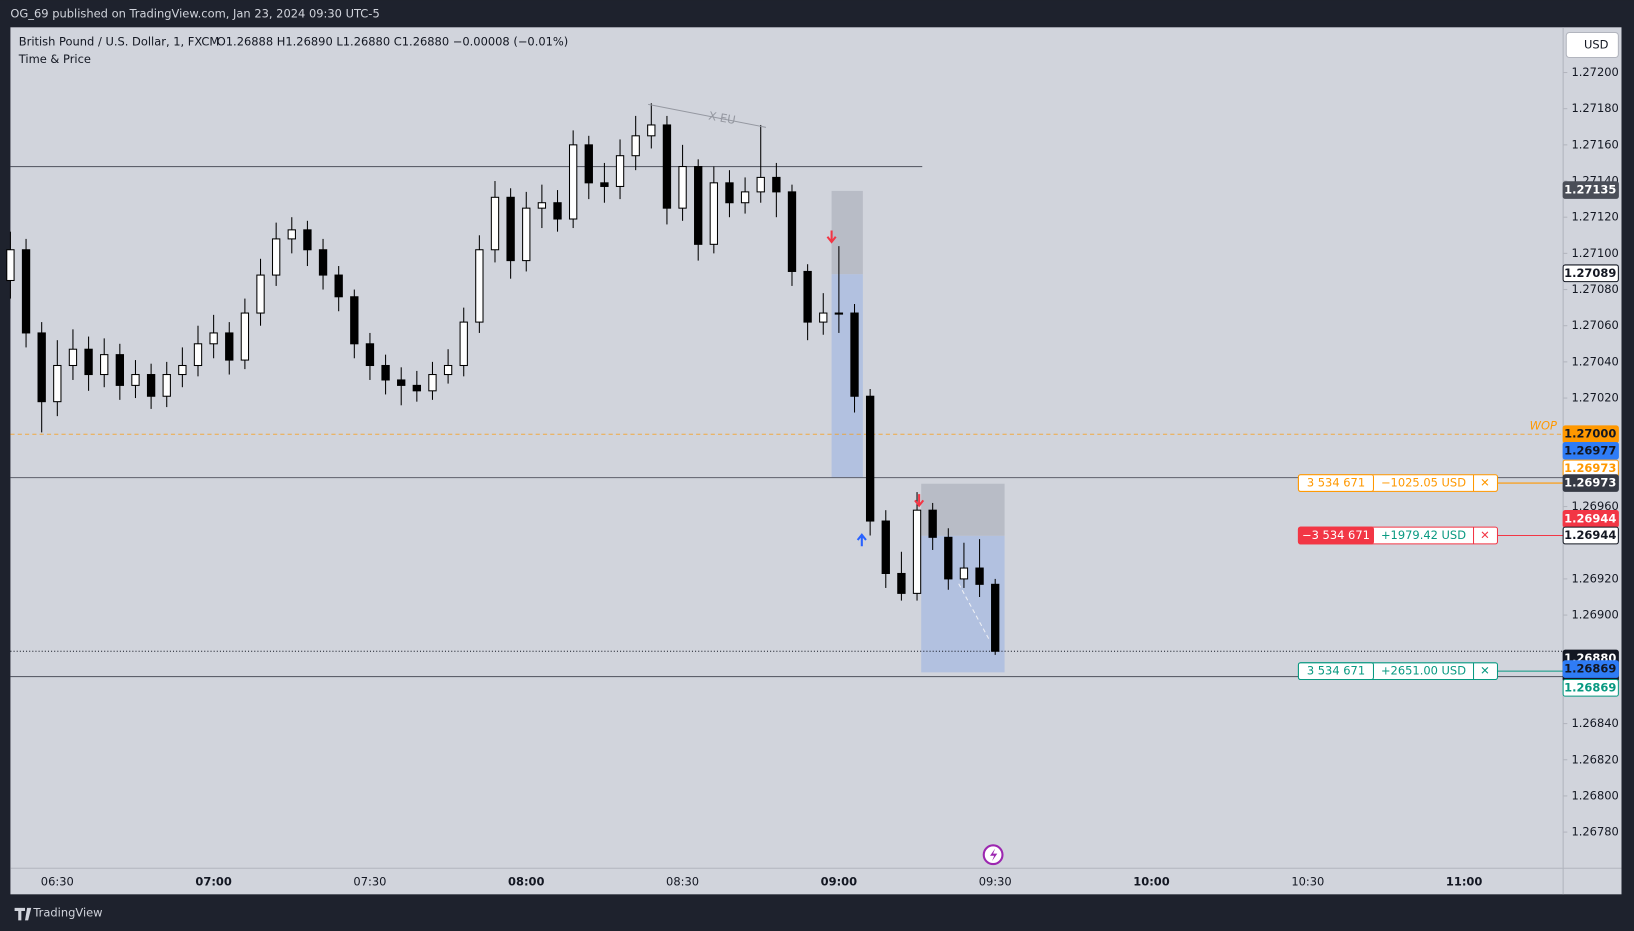 The height and width of the screenshot is (931, 1634). Describe the element at coordinates (1430, 535) in the screenshot. I see `order-line: −3 534 671 +1979.42 USD ✕` at that location.